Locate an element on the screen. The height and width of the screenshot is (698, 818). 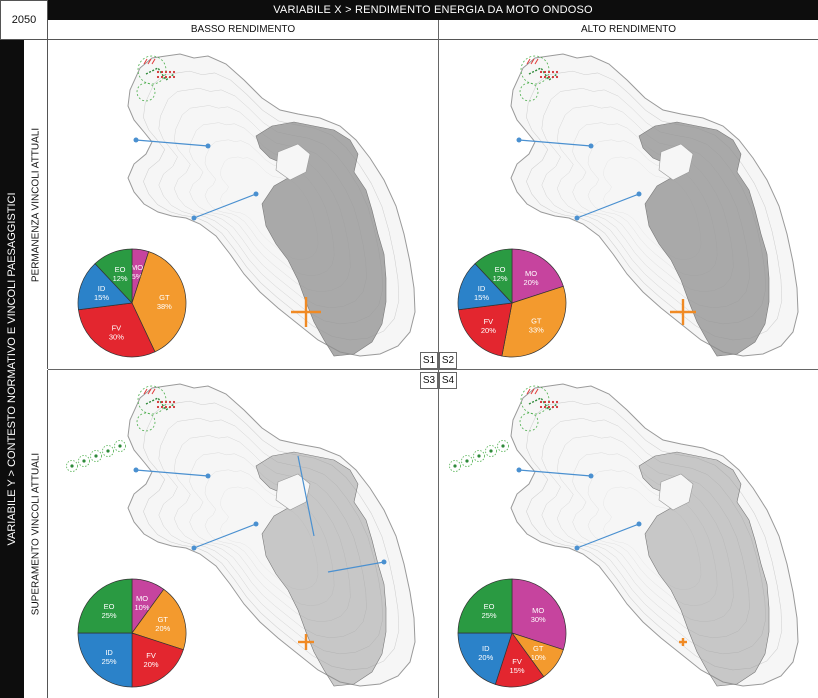
pie-value-fv: 20% is located at coordinates (488, 330).